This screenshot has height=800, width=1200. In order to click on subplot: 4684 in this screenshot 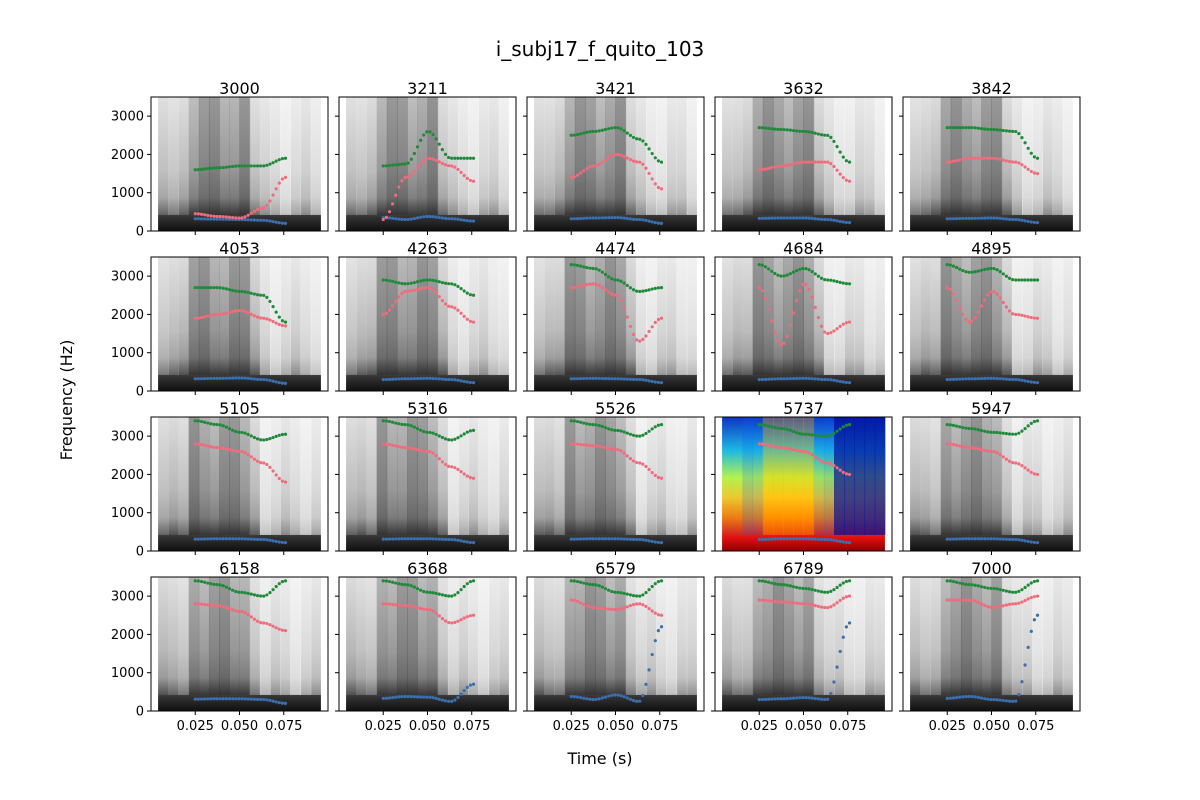, I will do `click(802, 317)`.